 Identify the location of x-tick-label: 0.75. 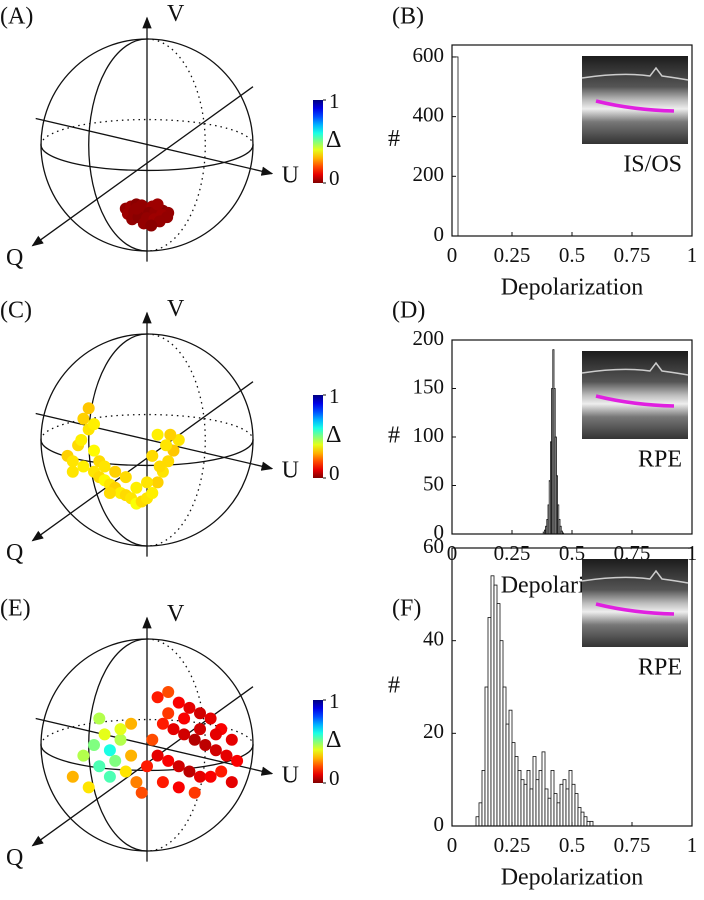
(632, 255).